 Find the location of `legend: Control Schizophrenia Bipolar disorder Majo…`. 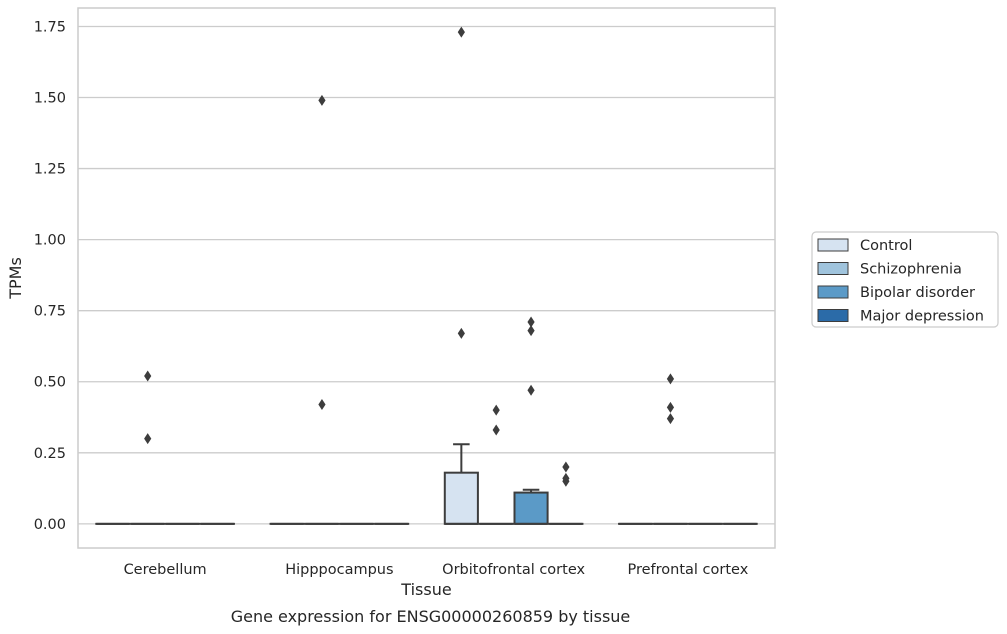

legend: Control Schizophrenia Bipolar disorder Majo… is located at coordinates (905, 279).